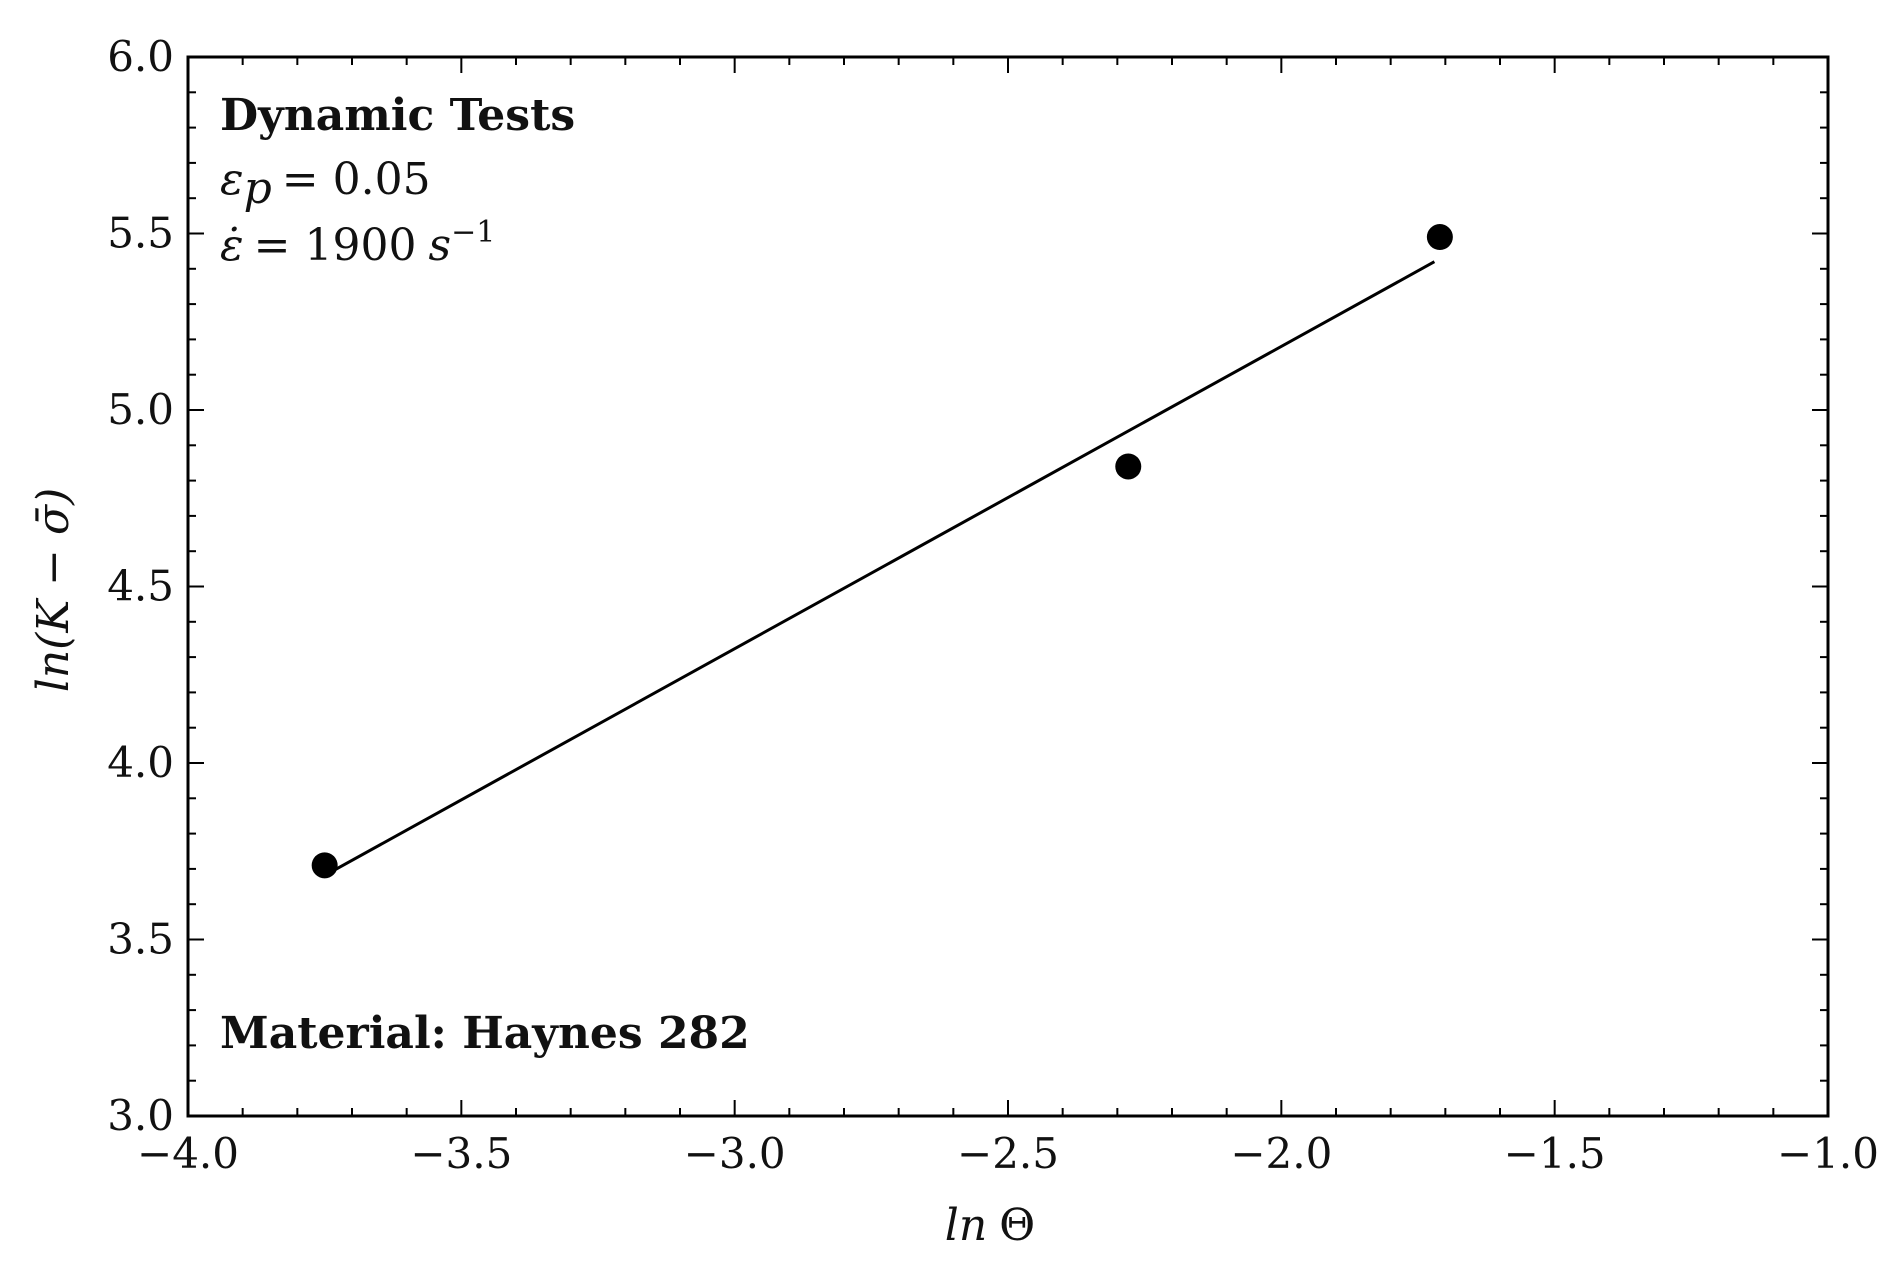 This screenshot has height=1262, width=1903. What do you see at coordinates (735, 1153) in the screenshot?
I see `x-tick-label: −3.0` at bounding box center [735, 1153].